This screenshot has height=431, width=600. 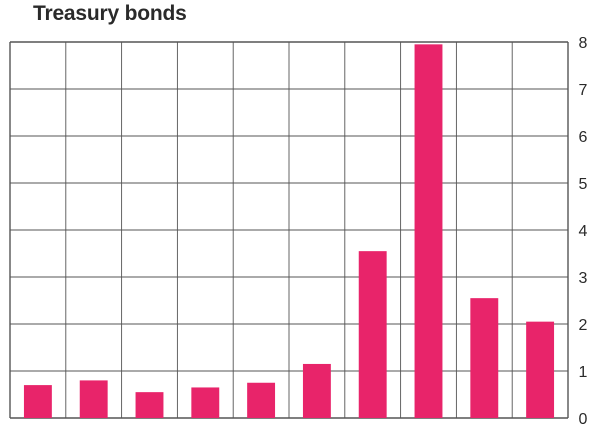 I want to click on y-axis-ticks: 0 1 2 3 4 5 6 7 8, so click(x=583, y=231).